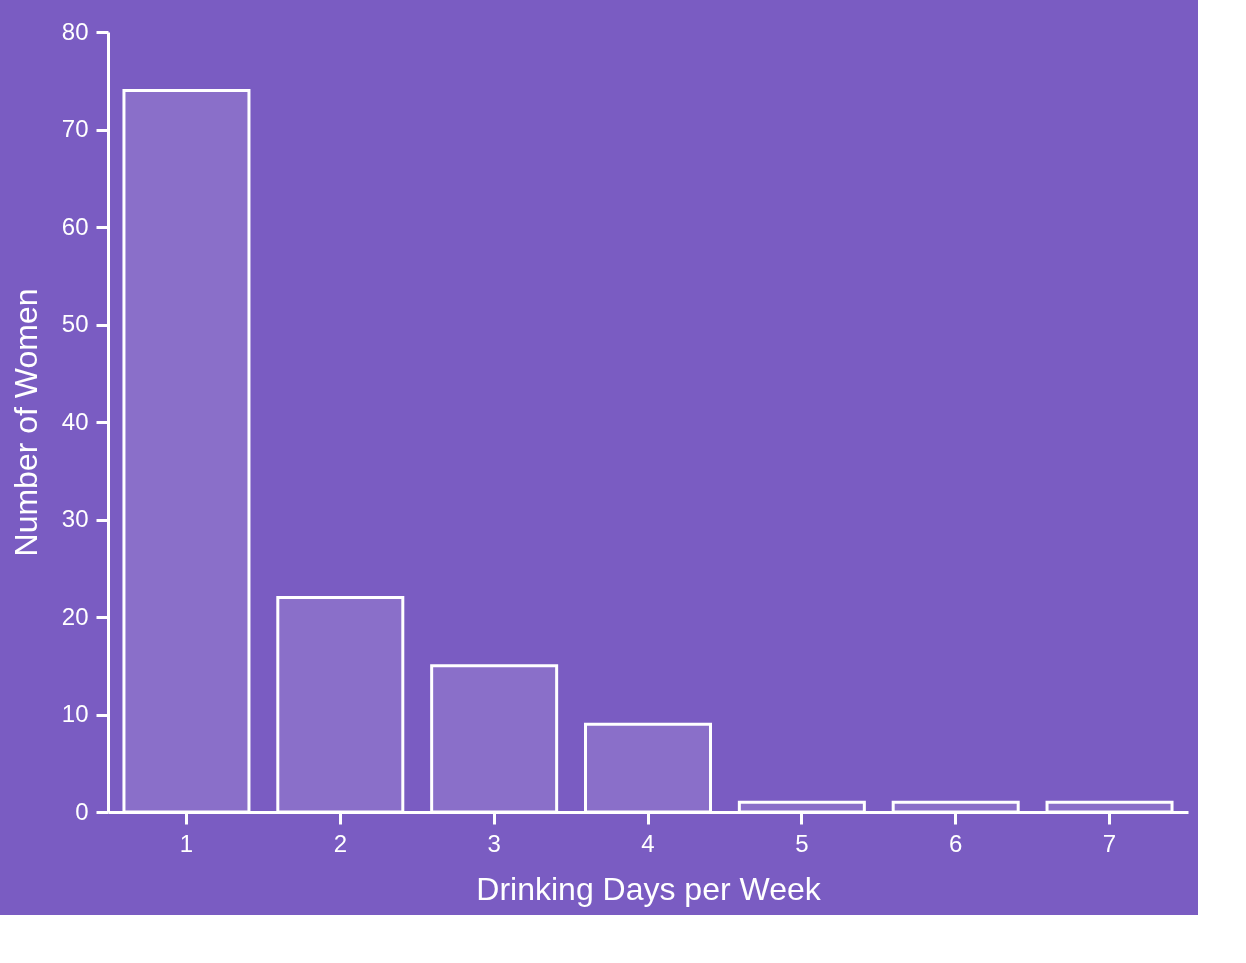 Image resolution: width=1246 pixels, height=963 pixels. I want to click on y-tick-label: 20, so click(75, 616).